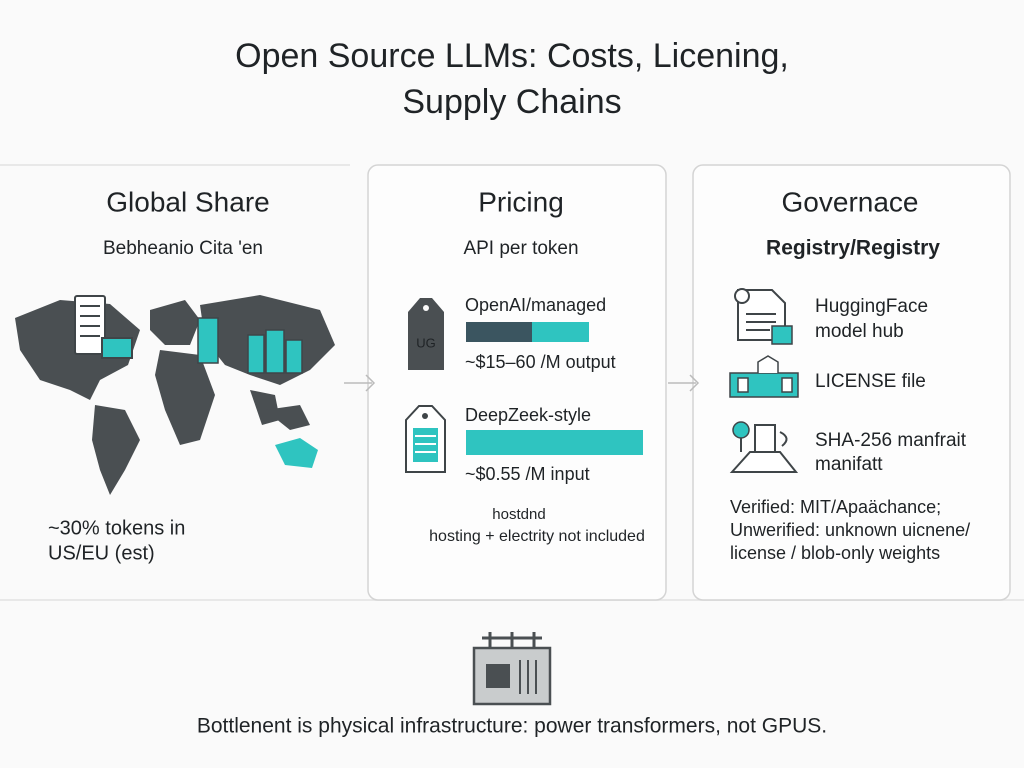 This screenshot has width=1024, height=768. Describe the element at coordinates (891, 440) in the screenshot. I see `item-label: SHA-256 manfrait` at that location.